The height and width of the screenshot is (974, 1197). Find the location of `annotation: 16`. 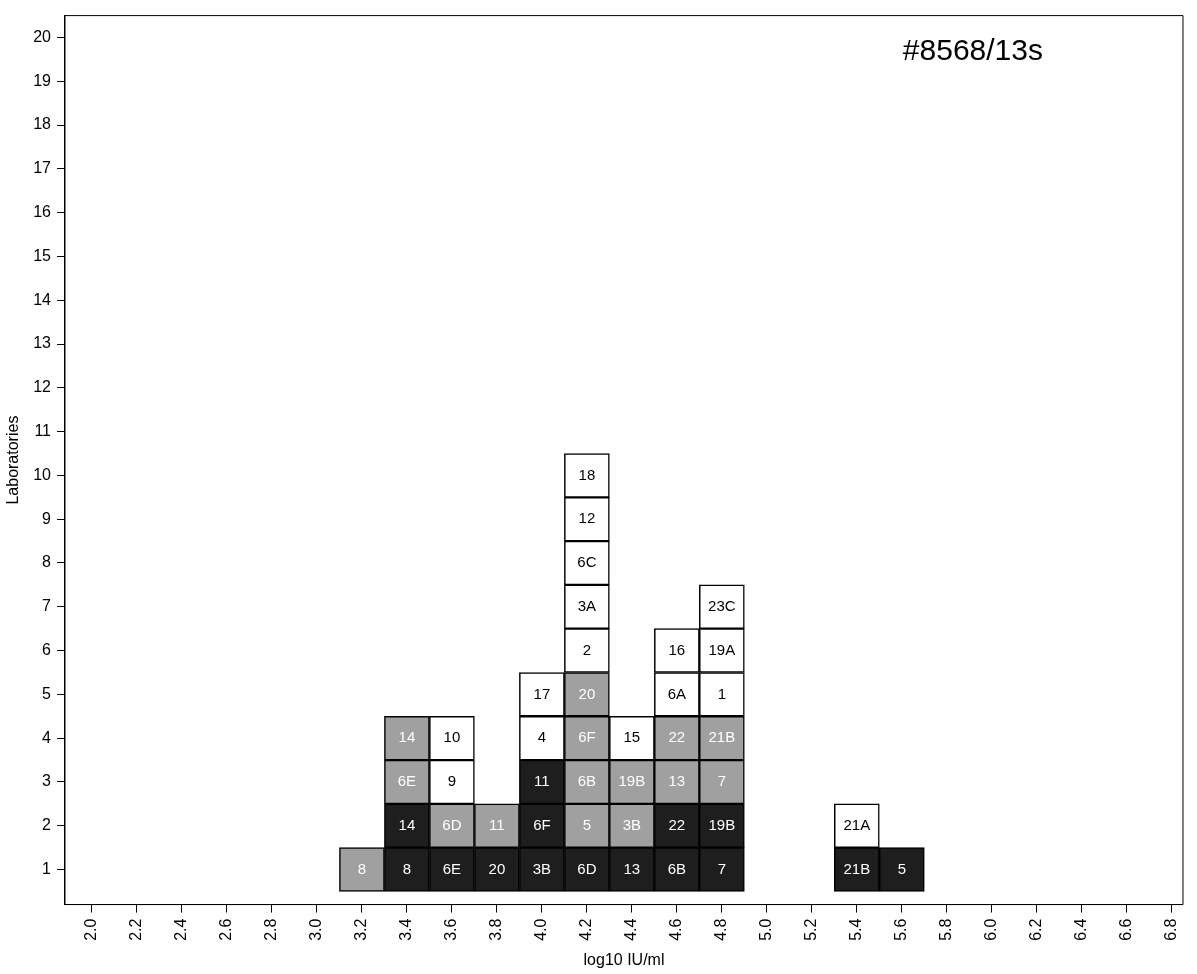

annotation: 16 is located at coordinates (677, 649).